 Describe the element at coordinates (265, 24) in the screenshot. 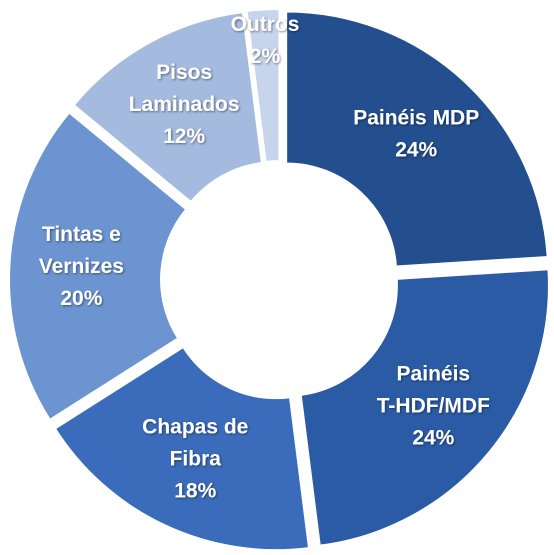

I see `slice-label: Outros` at that location.